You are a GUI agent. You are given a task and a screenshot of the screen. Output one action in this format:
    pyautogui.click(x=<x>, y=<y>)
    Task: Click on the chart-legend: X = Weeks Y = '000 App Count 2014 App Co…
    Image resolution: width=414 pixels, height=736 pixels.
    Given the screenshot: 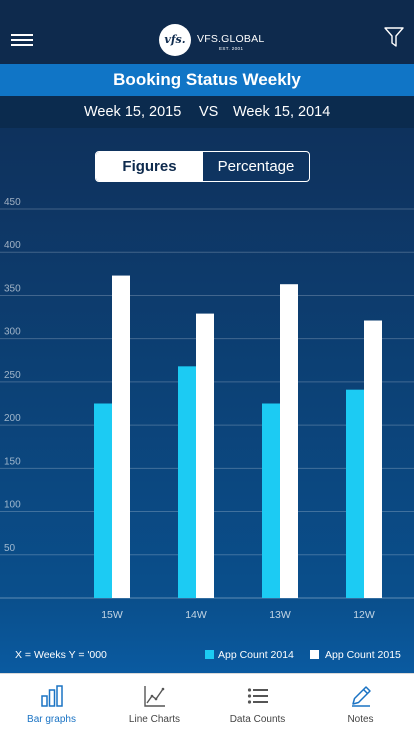 What is the action you would take?
    pyautogui.click(x=207, y=655)
    